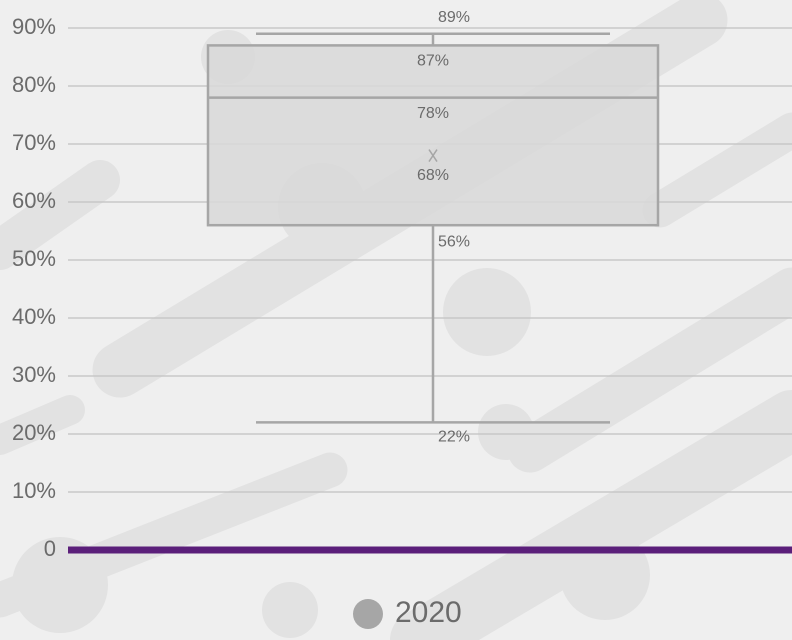 This screenshot has height=640, width=792. What do you see at coordinates (34, 432) in the screenshot?
I see `y-tick-label: 20%` at bounding box center [34, 432].